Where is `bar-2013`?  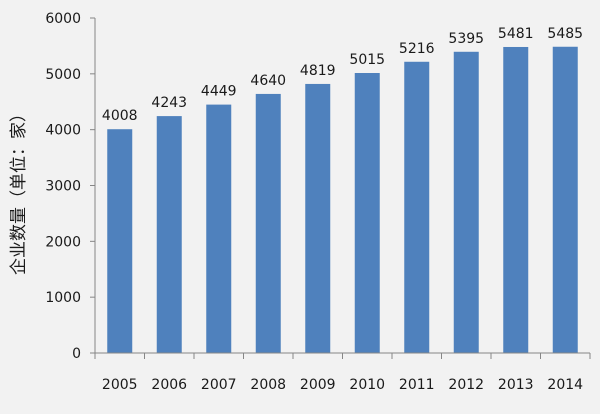
bar-2013 is located at coordinates (516, 199).